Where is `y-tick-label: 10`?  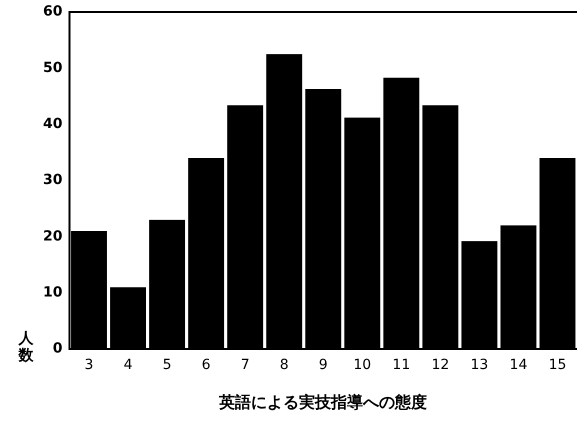
y-tick-label: 10 is located at coordinates (53, 292).